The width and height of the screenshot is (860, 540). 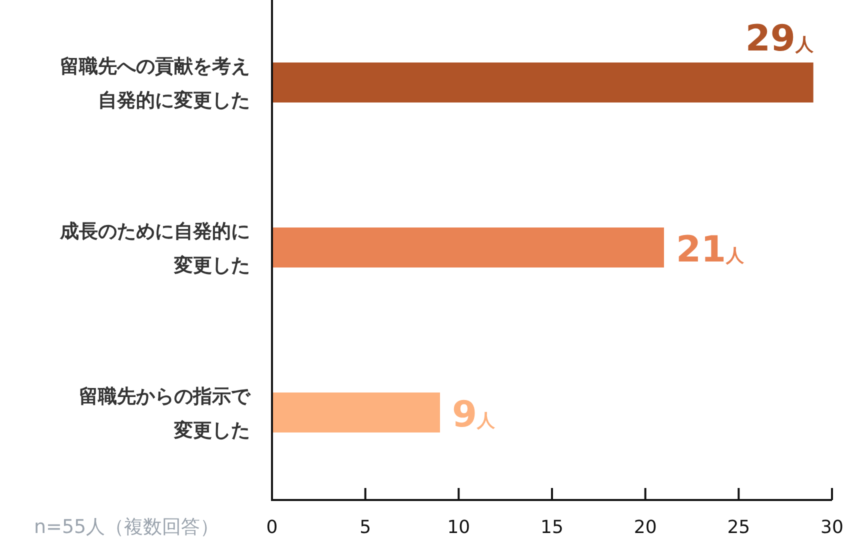 I want to click on x-tick-label: 15, so click(x=552, y=527).